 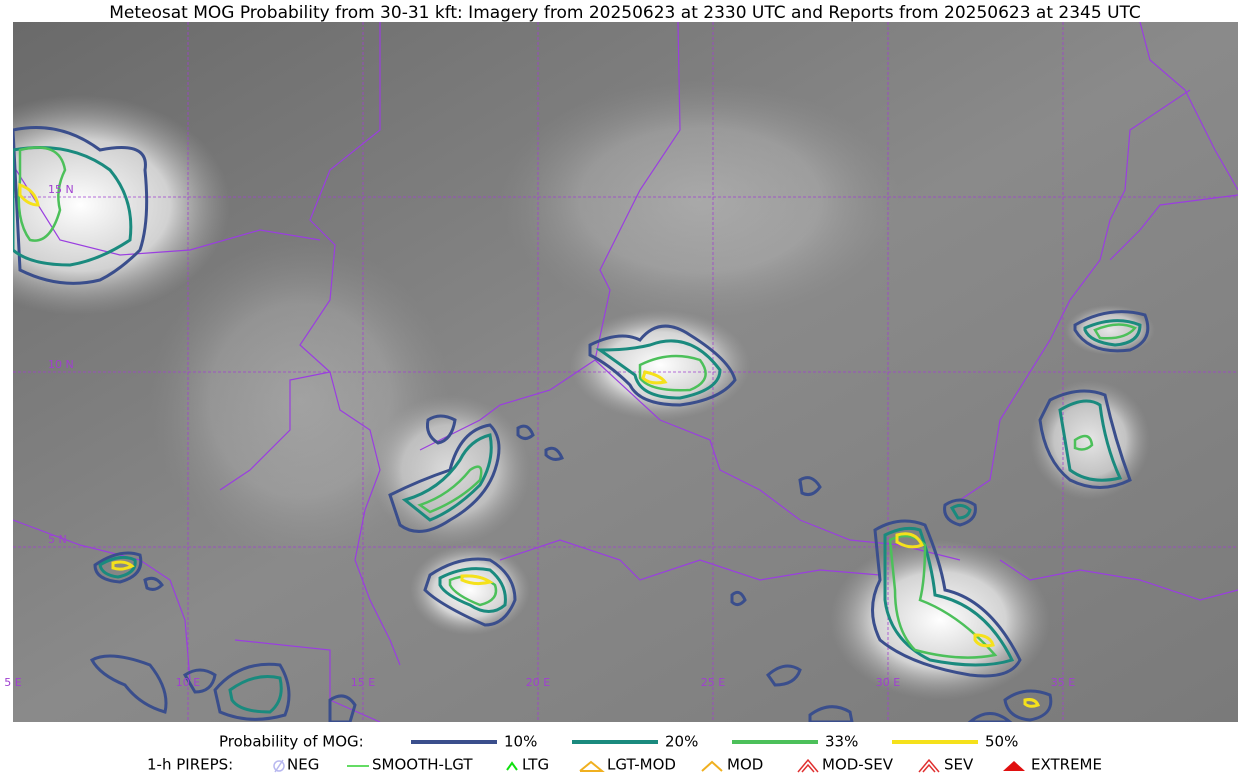 What do you see at coordinates (190, 765) in the screenshot?
I see `legend-title: 1-h PIREPS:` at bounding box center [190, 765].